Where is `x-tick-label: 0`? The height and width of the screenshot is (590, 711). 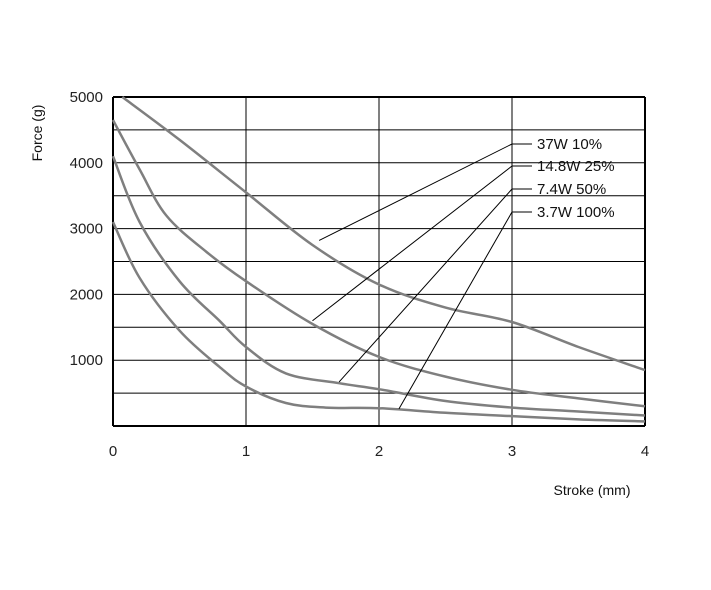
x-tick-label: 0 is located at coordinates (113, 451).